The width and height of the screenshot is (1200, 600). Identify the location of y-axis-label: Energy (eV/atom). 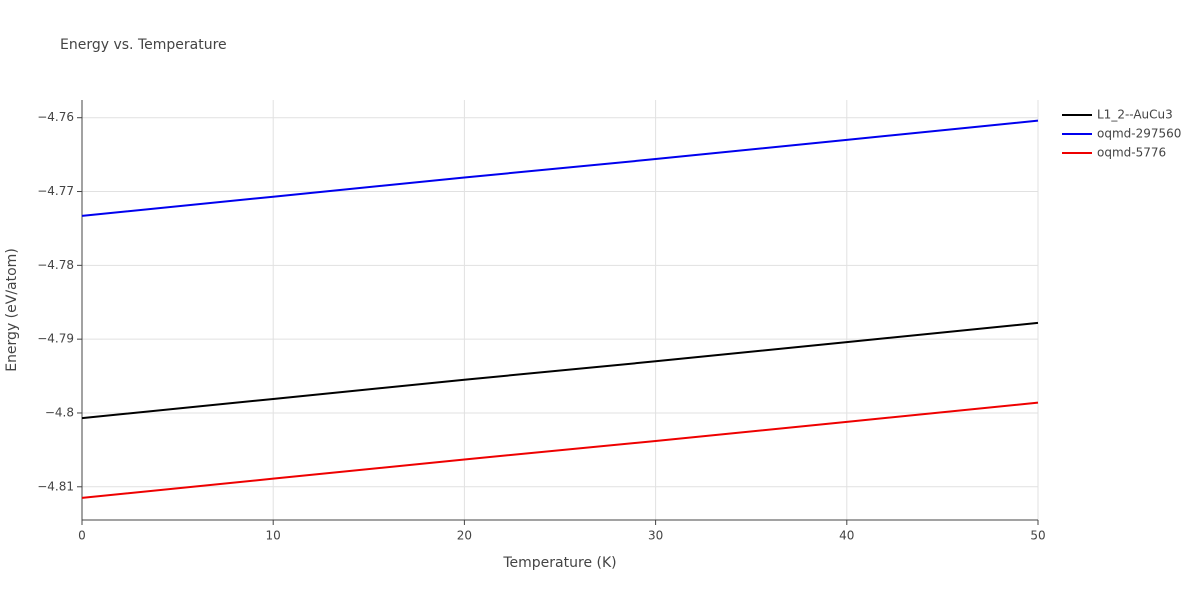
(12, 310).